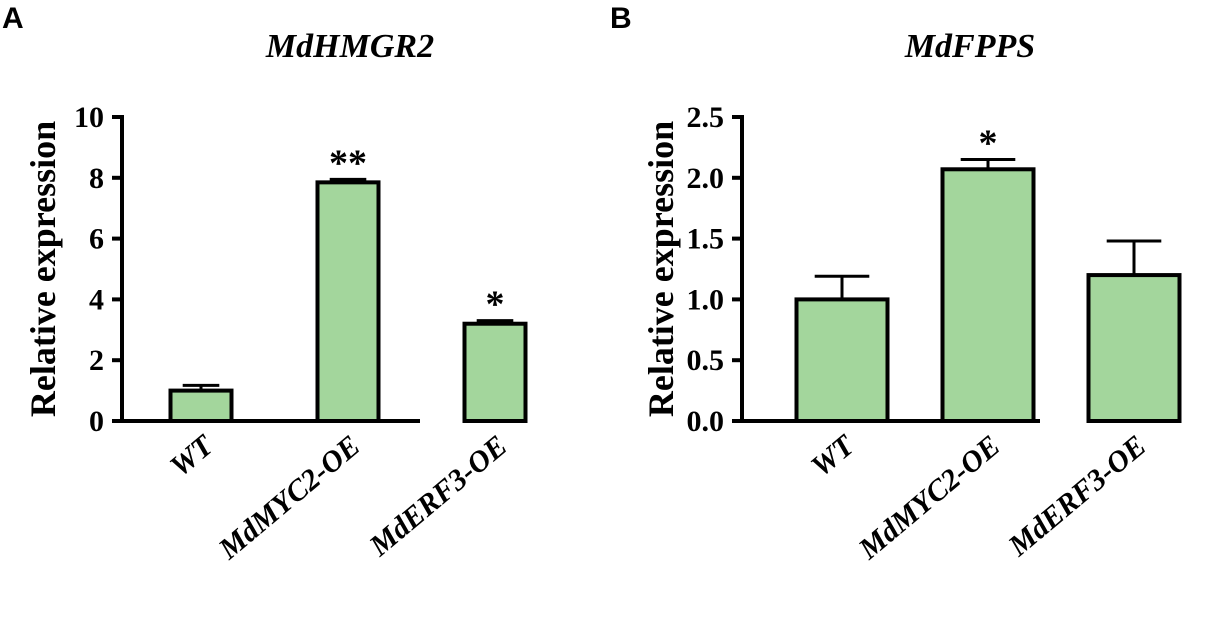 This screenshot has height=617, width=1208. I want to click on y-tick-label: 1.0, so click(706, 299).